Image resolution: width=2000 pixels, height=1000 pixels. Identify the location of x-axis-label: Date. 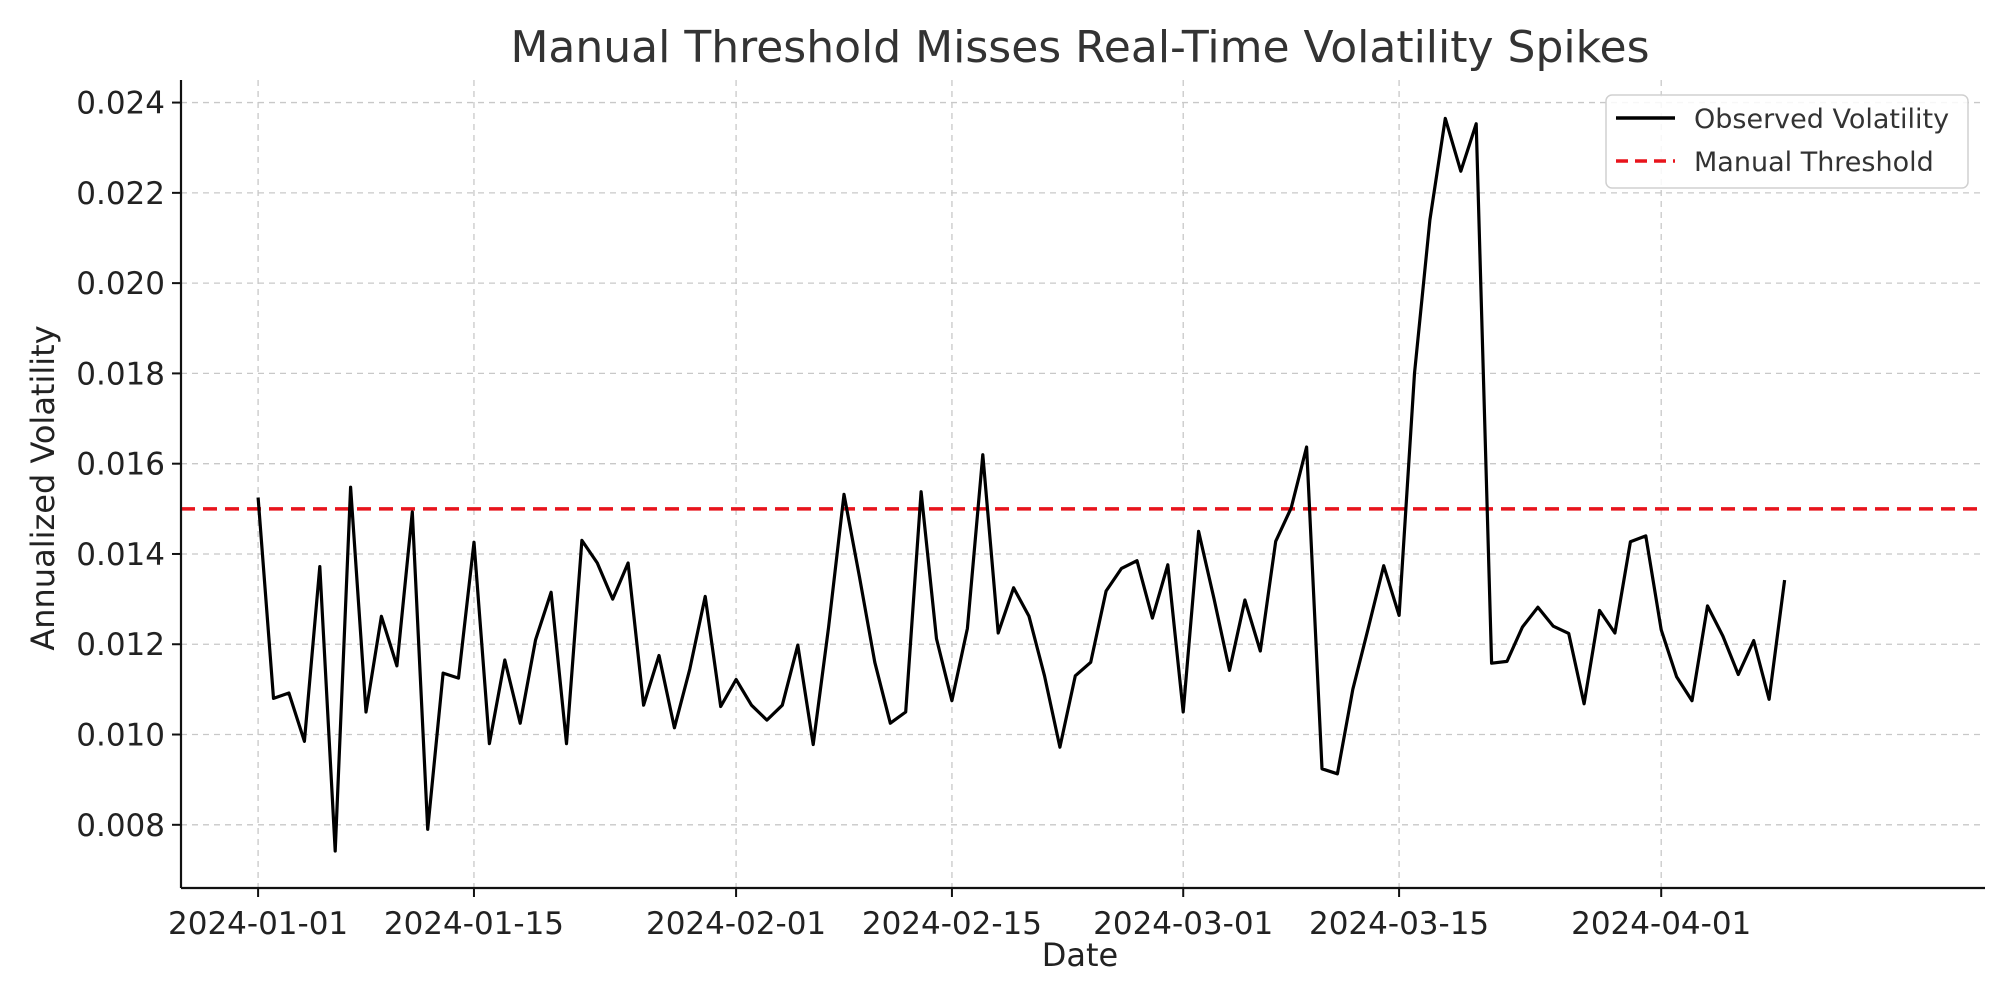
(1080, 955).